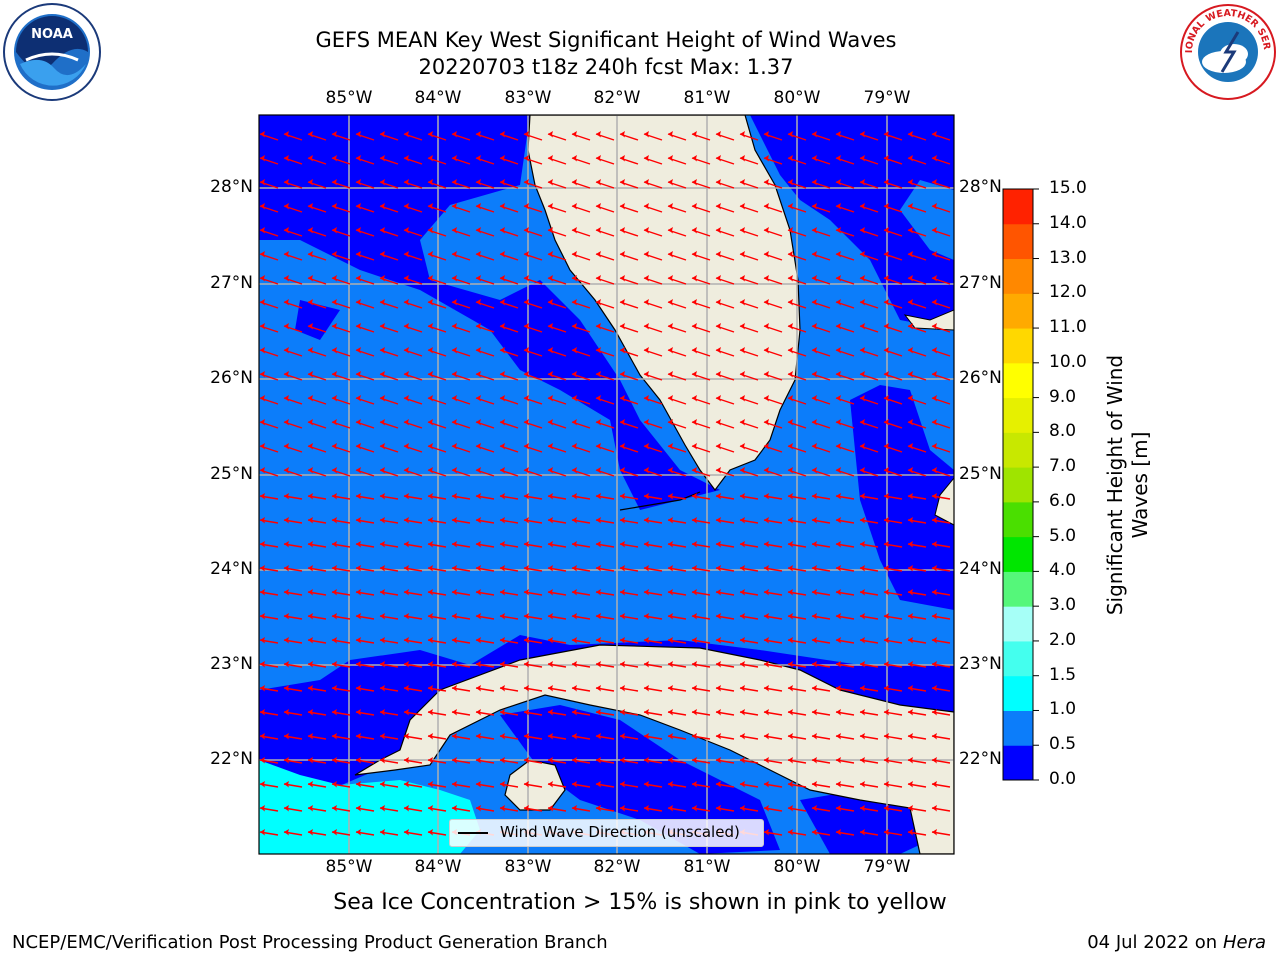 The height and width of the screenshot is (960, 1280). I want to click on lat-tick-right: 26°N, so click(980, 378).